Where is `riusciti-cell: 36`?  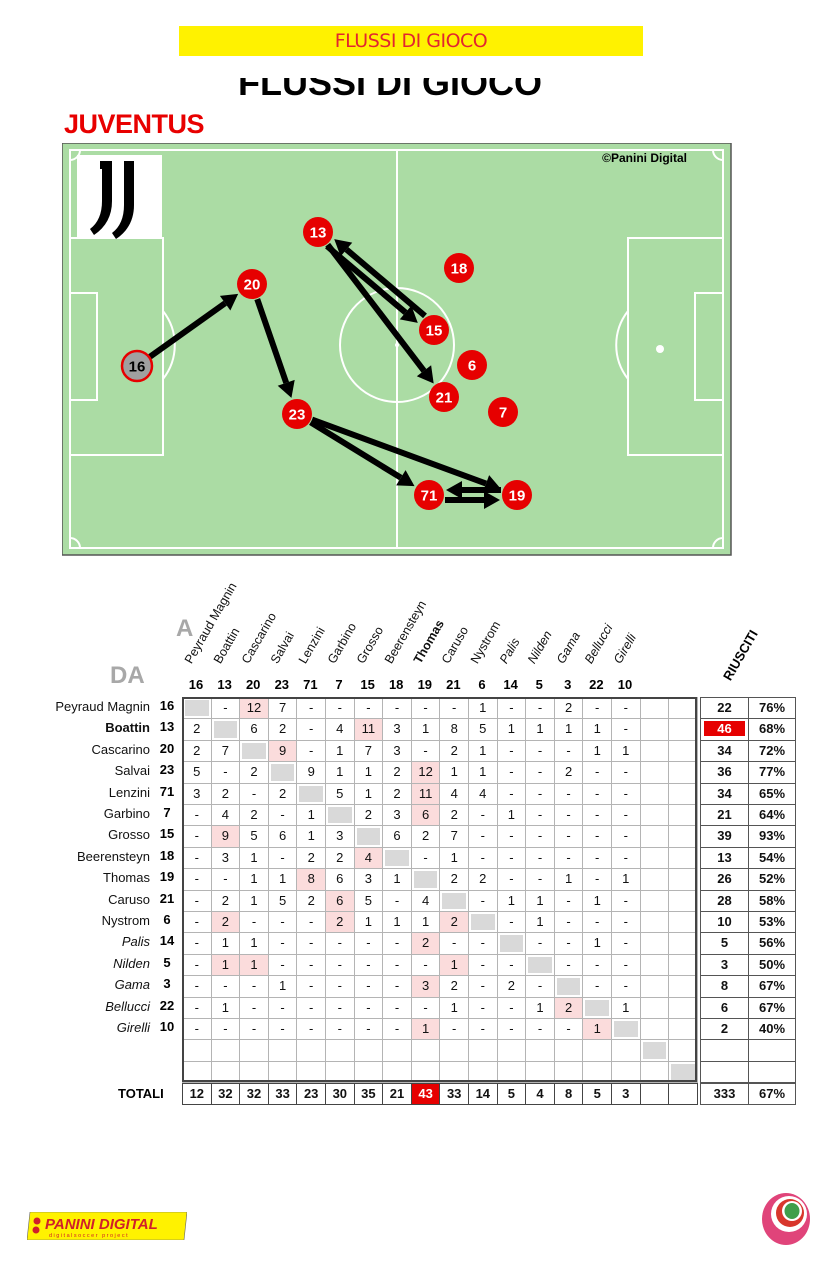 riusciti-cell: 36 is located at coordinates (724, 772).